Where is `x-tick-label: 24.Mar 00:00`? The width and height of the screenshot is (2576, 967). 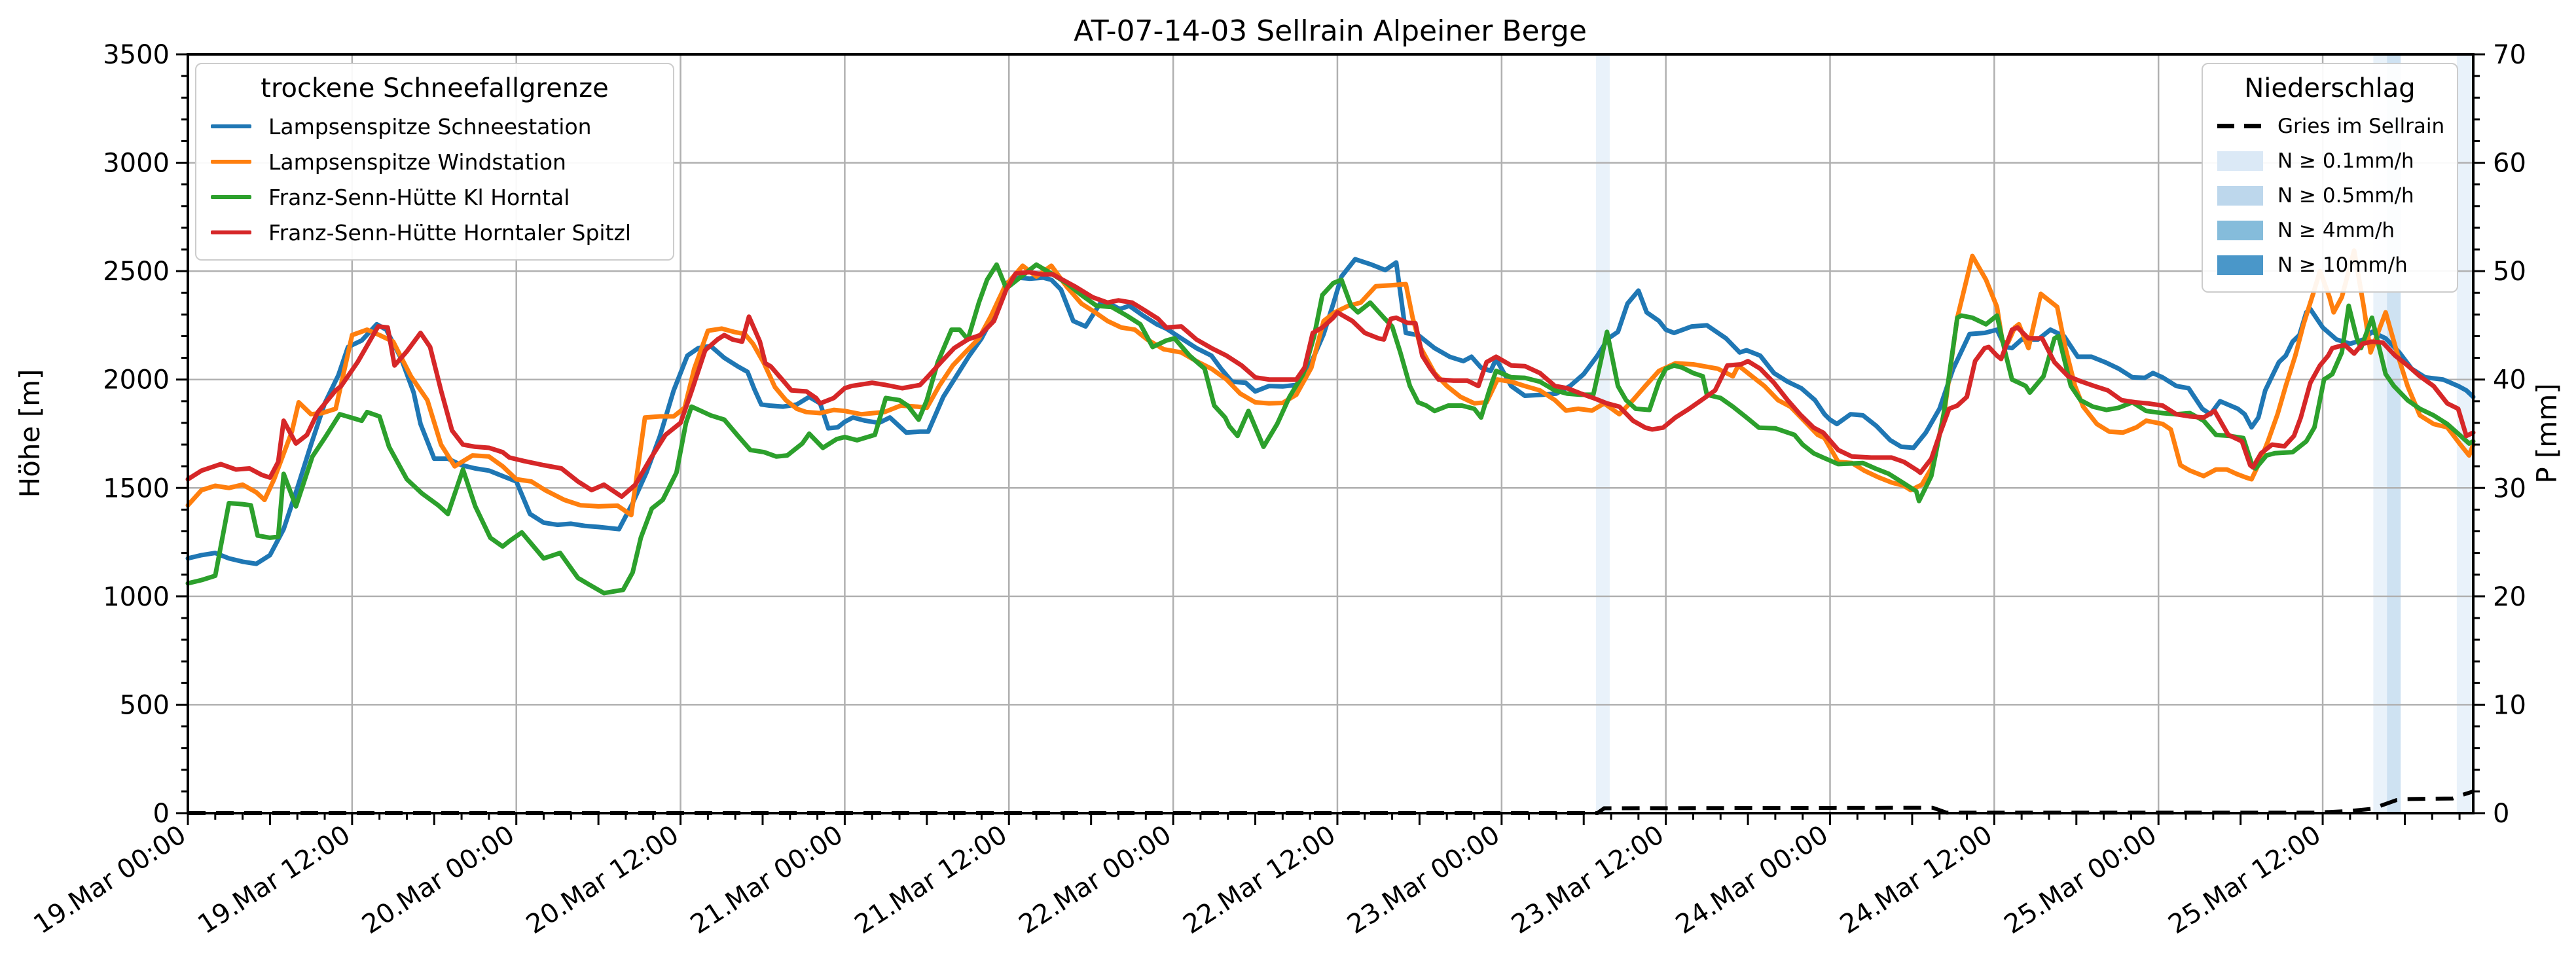 x-tick-label: 24.Mar 00:00 is located at coordinates (1752, 880).